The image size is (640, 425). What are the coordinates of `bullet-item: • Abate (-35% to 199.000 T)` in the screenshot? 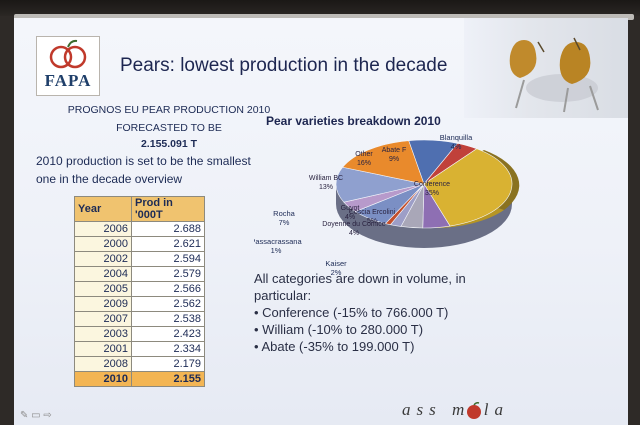 It's located at (334, 346).